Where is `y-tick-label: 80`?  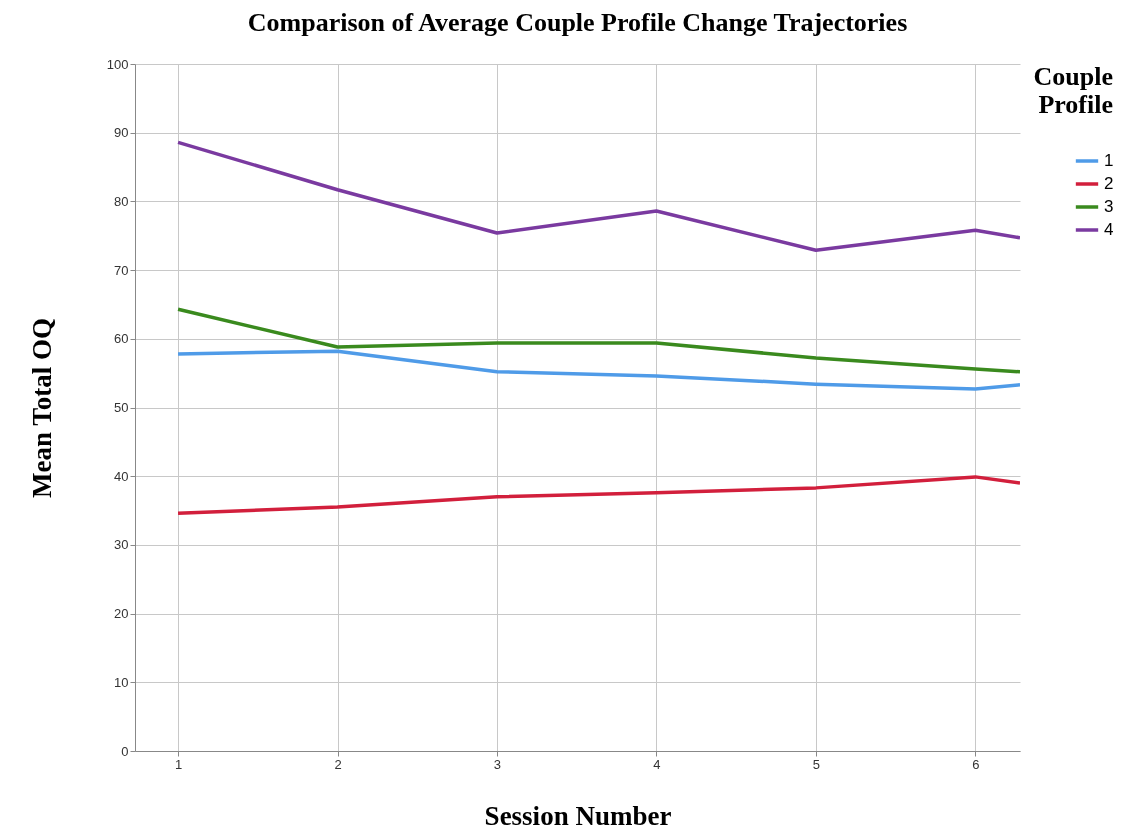
y-tick-label: 80 is located at coordinates (121, 201).